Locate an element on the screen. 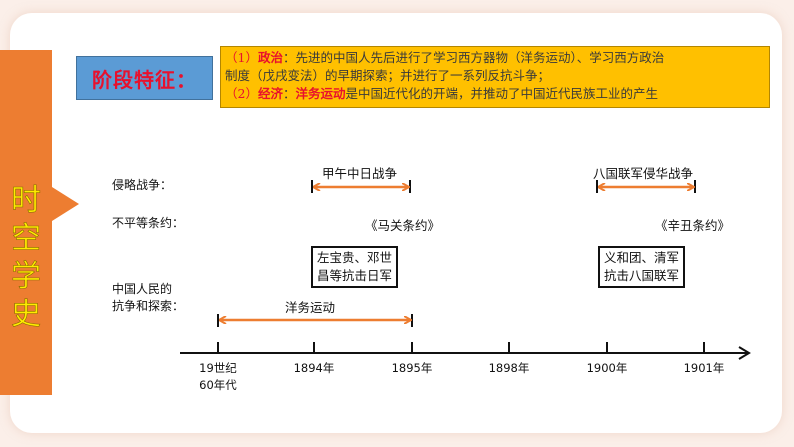 This screenshot has height=447, width=794. stage-line-1: （1）政治：先进的中国人先后进行了学习西方器物（洋务运动）、学习西方政治 is located at coordinates (495, 58).